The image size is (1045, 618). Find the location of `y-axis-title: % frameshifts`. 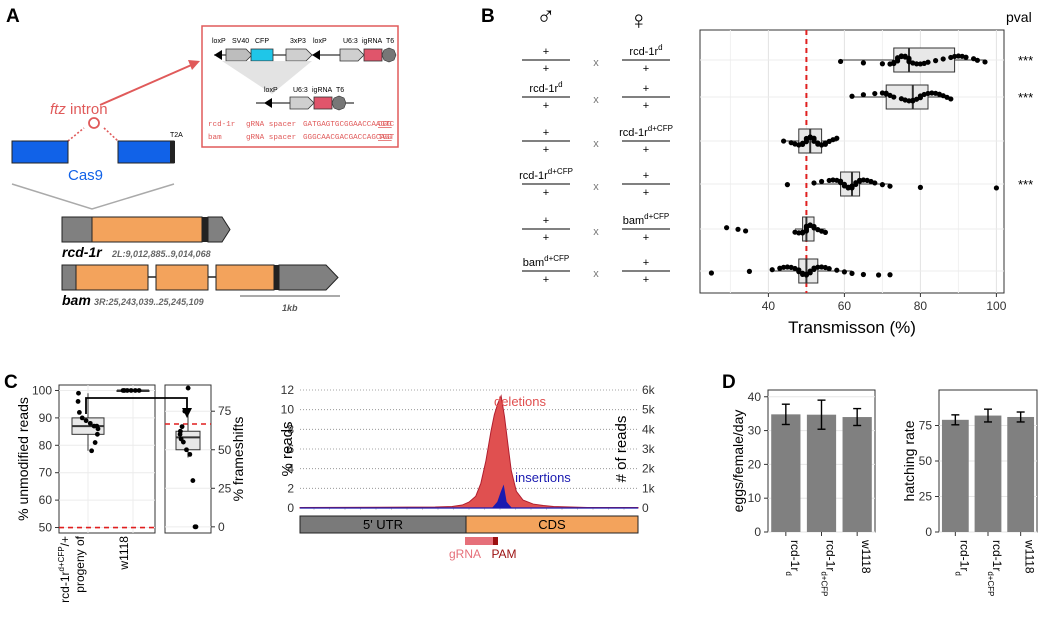

y-axis-title: % frameshifts is located at coordinates (238, 459).